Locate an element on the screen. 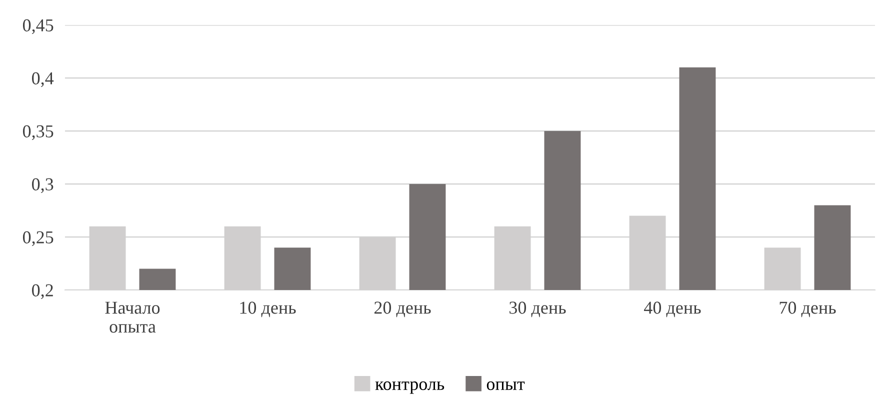 The height and width of the screenshot is (410, 880). legend-label: опыт is located at coordinates (505, 385).